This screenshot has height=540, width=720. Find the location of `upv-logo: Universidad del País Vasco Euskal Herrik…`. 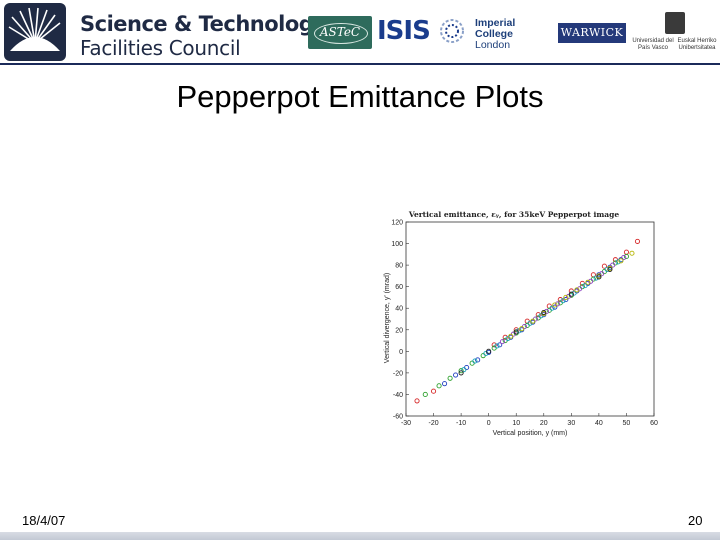

upv-logo: Universidad del País Vasco Euskal Herrik… is located at coordinates (675, 33).